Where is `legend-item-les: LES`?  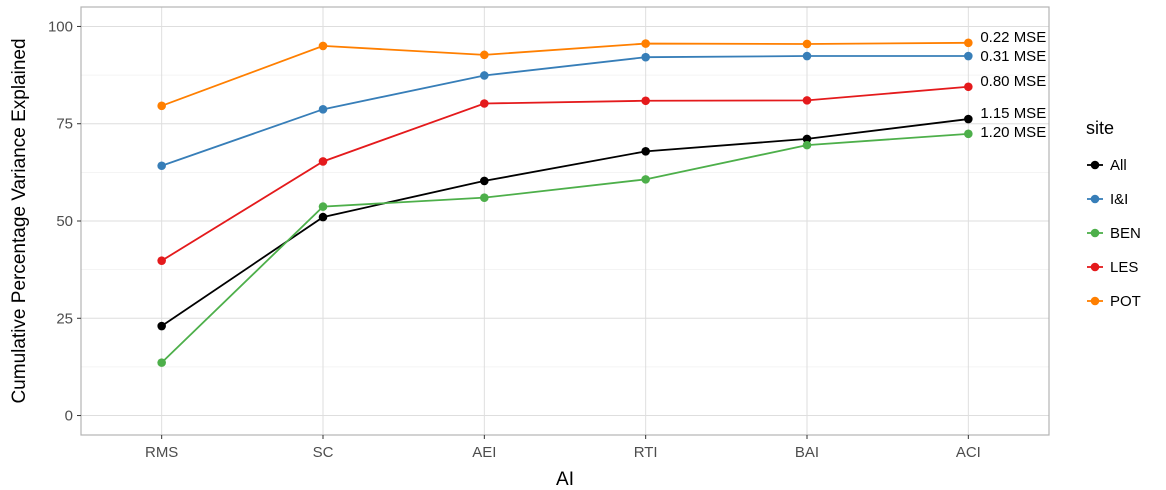 legend-item-les: LES is located at coordinates (1112, 267).